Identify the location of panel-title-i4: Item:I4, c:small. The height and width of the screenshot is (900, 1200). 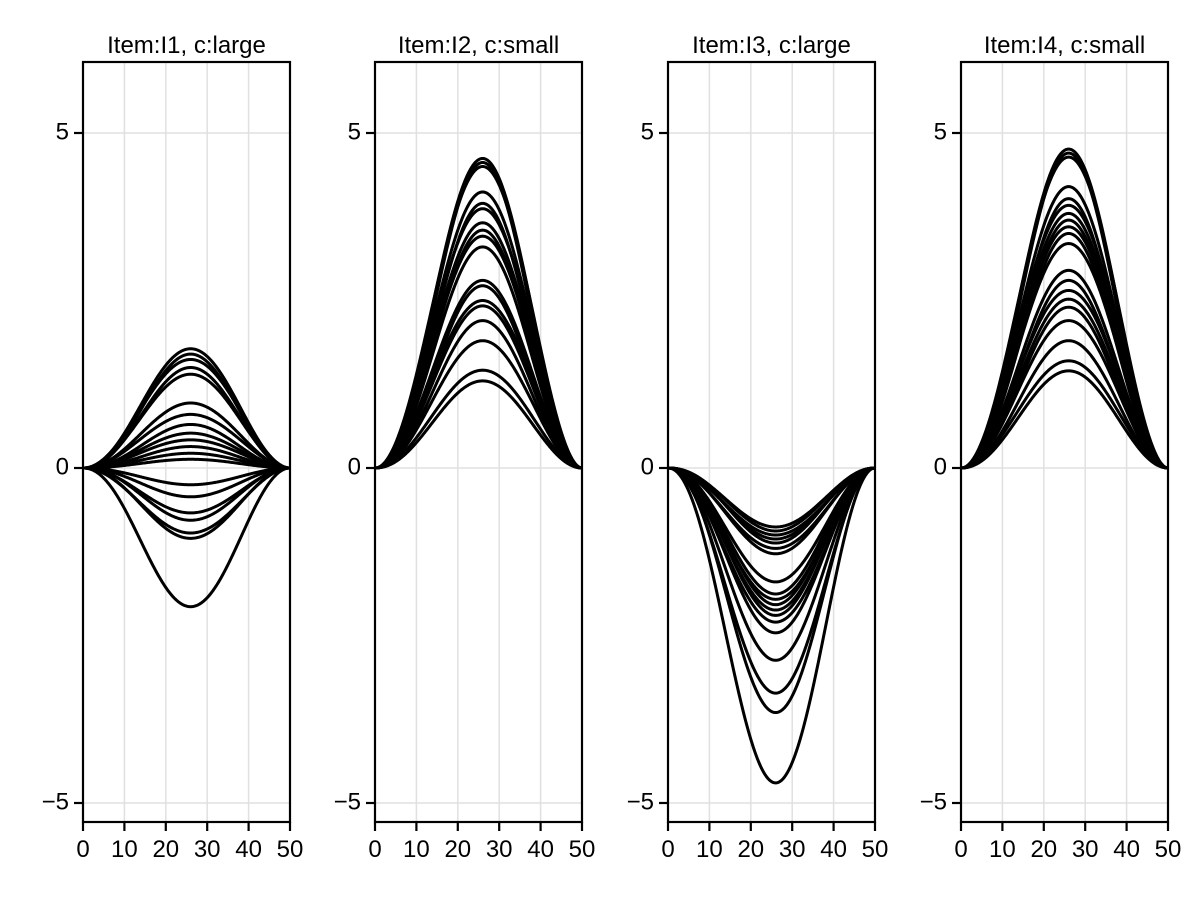
(1064, 45).